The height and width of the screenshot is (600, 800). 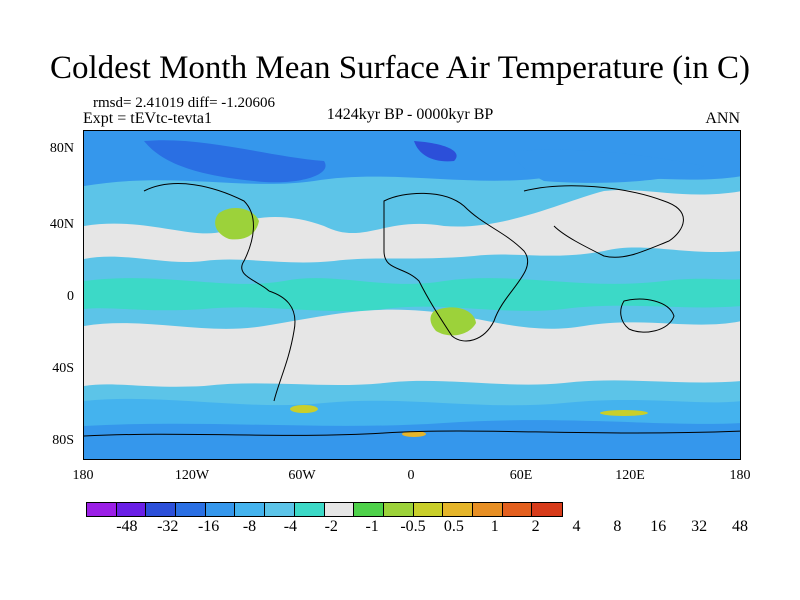 I want to click on legend-label: 0.5, so click(x=453, y=526).